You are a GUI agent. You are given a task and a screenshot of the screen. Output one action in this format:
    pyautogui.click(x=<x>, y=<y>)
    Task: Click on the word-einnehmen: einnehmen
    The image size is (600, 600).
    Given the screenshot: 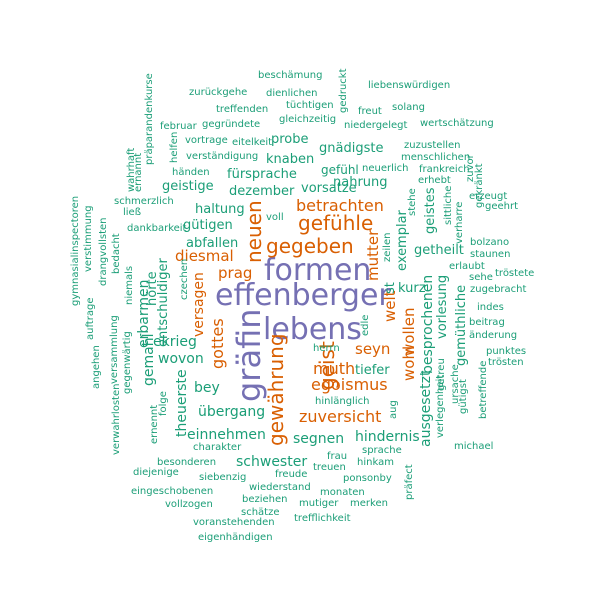 What is the action you would take?
    pyautogui.click(x=226, y=435)
    